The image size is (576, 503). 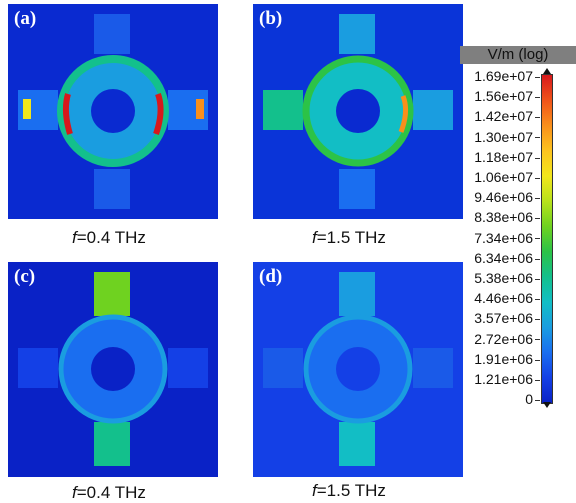 What do you see at coordinates (507, 298) in the screenshot?
I see `colorbar-tick-label: 4.46e+06` at bounding box center [507, 298].